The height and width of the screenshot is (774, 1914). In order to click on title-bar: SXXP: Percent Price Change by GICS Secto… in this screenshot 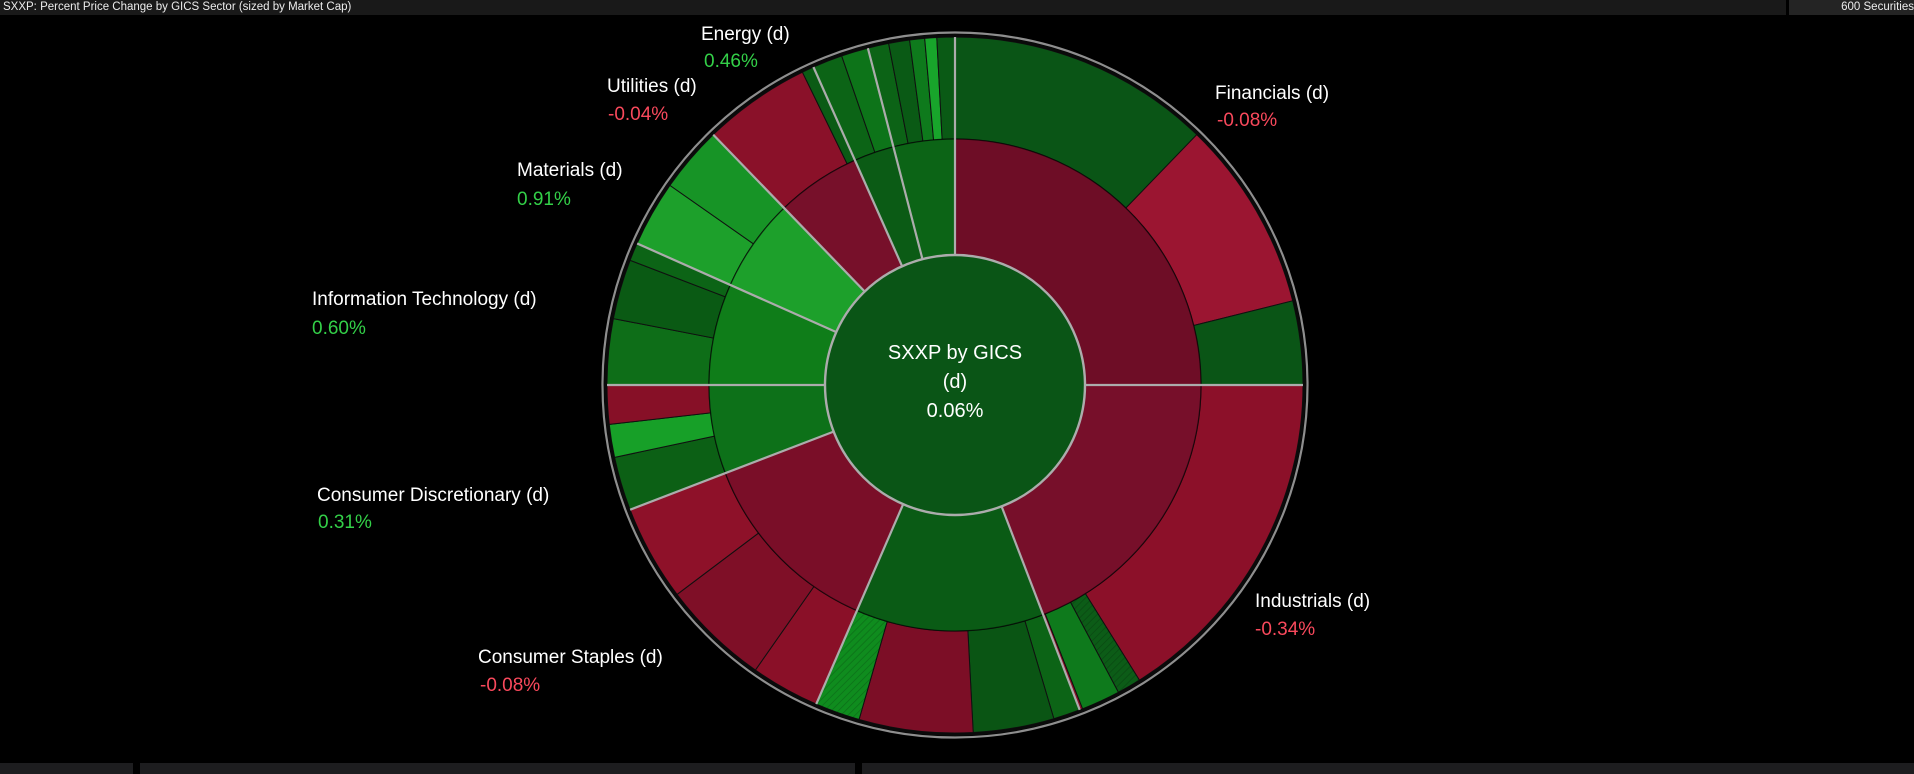, I will do `click(893, 7)`.